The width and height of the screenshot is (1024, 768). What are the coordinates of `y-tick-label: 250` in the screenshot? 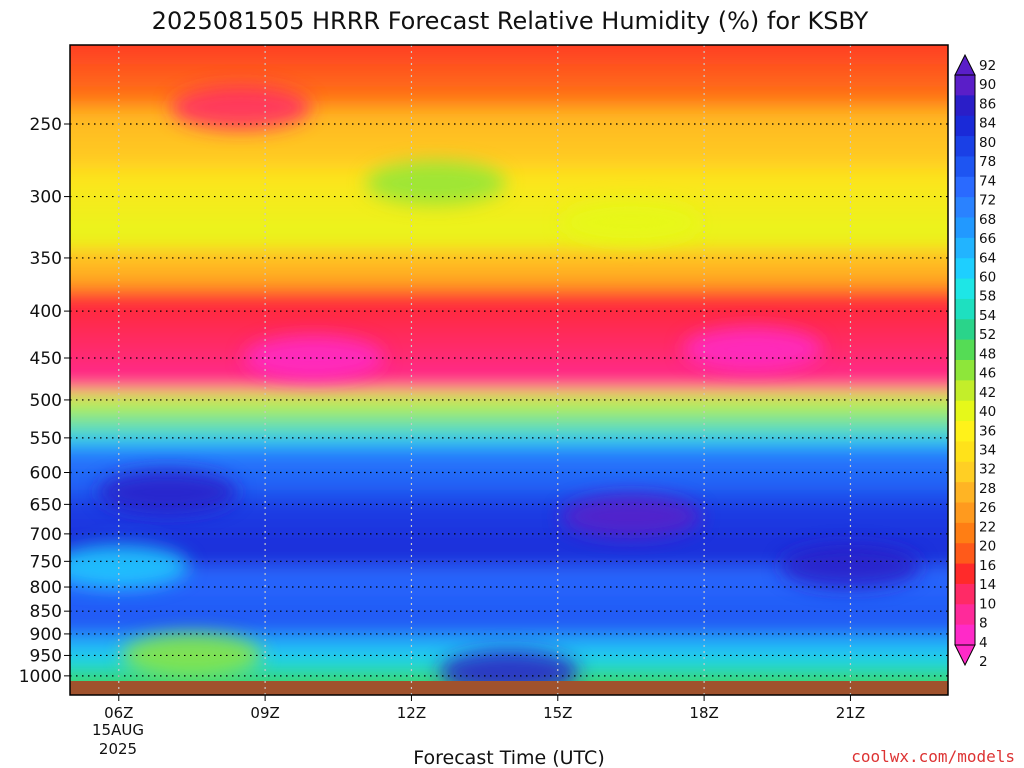 It's located at (46, 125).